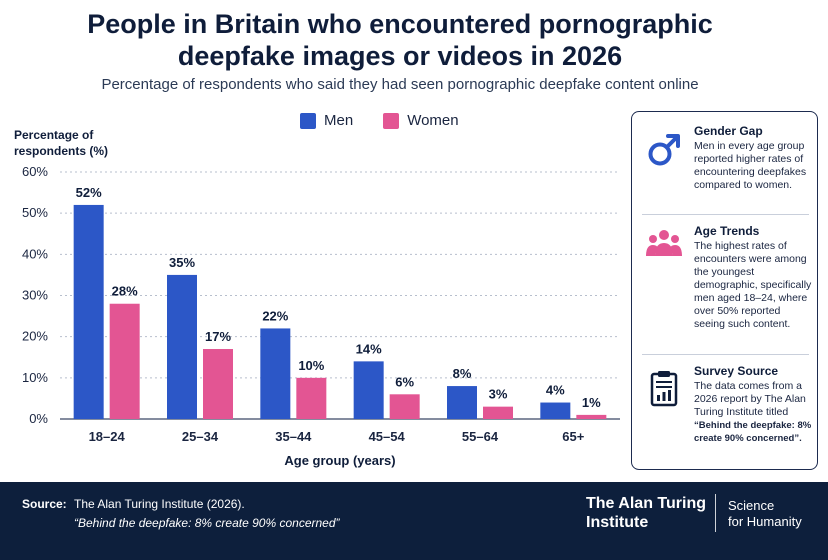 The height and width of the screenshot is (560, 828). Describe the element at coordinates (35, 253) in the screenshot. I see `y-tick-label: 40%` at that location.